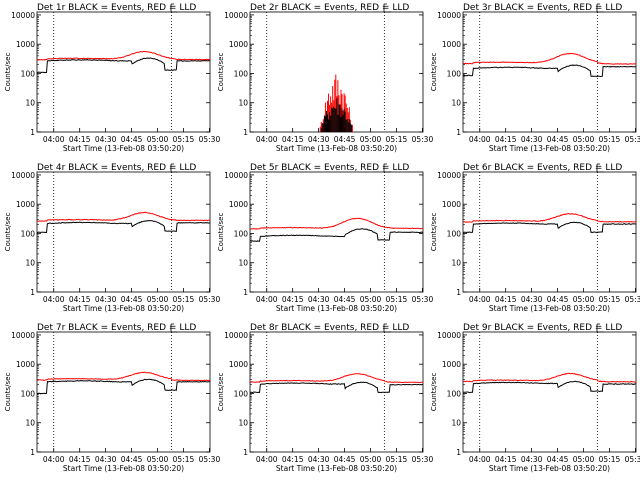 This screenshot has height=480, width=640. Describe the element at coordinates (329, 328) in the screenshot. I see `chart-title: Det 8r BLACK = Events, RED = LLD` at that location.